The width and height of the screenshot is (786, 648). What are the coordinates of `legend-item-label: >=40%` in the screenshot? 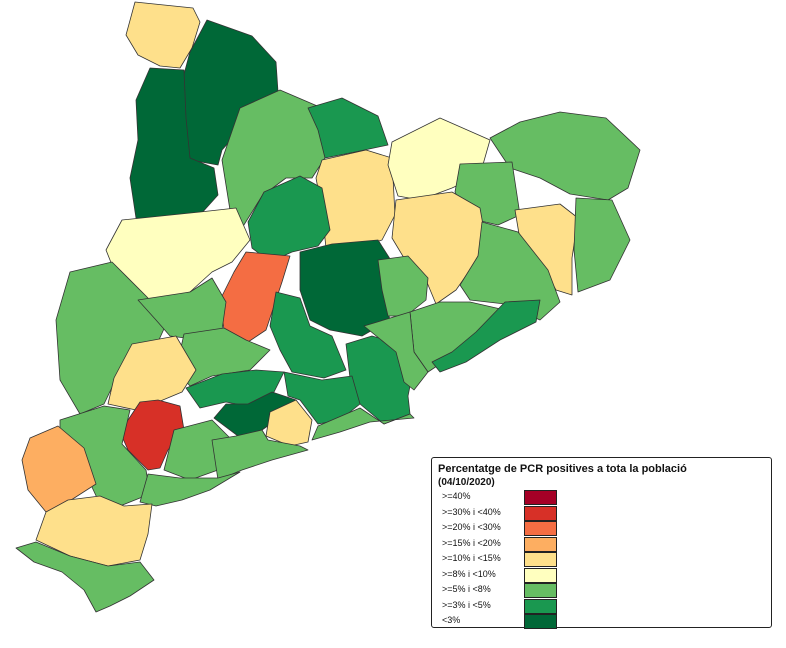 It's located at (456, 496).